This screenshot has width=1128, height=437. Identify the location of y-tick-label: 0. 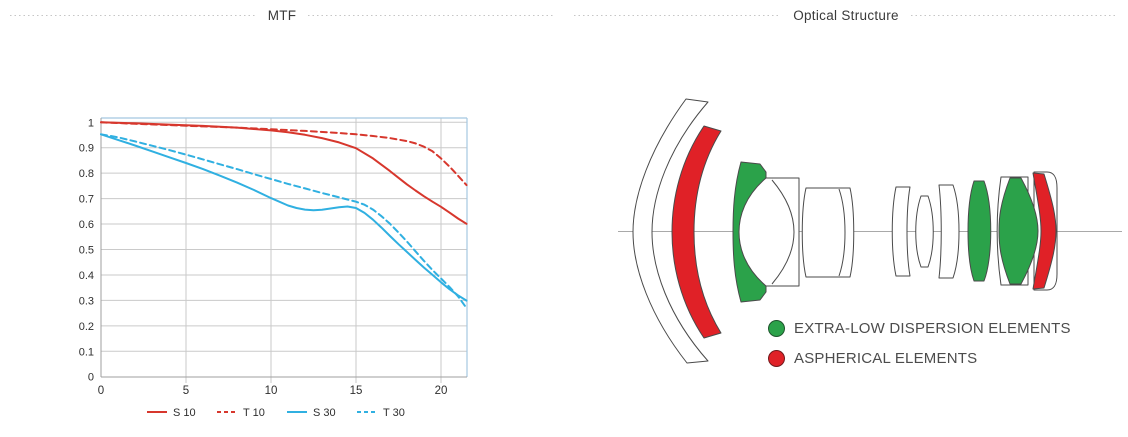
(91, 378).